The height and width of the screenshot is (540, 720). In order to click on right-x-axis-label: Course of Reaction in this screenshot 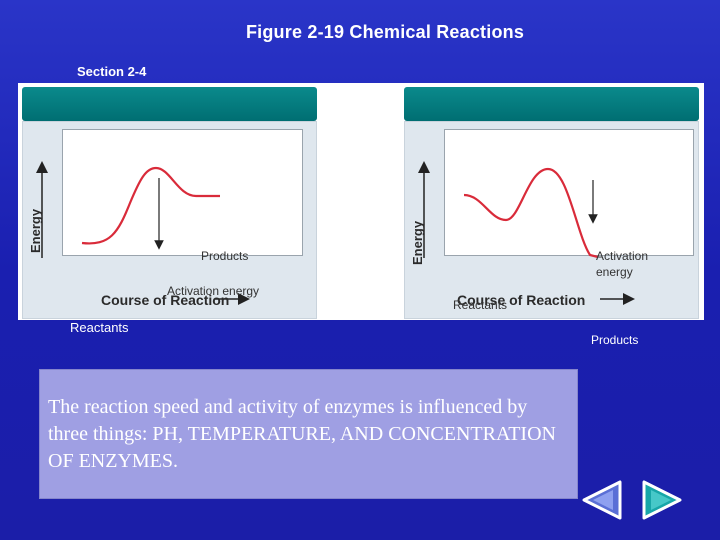, I will do `click(521, 300)`.